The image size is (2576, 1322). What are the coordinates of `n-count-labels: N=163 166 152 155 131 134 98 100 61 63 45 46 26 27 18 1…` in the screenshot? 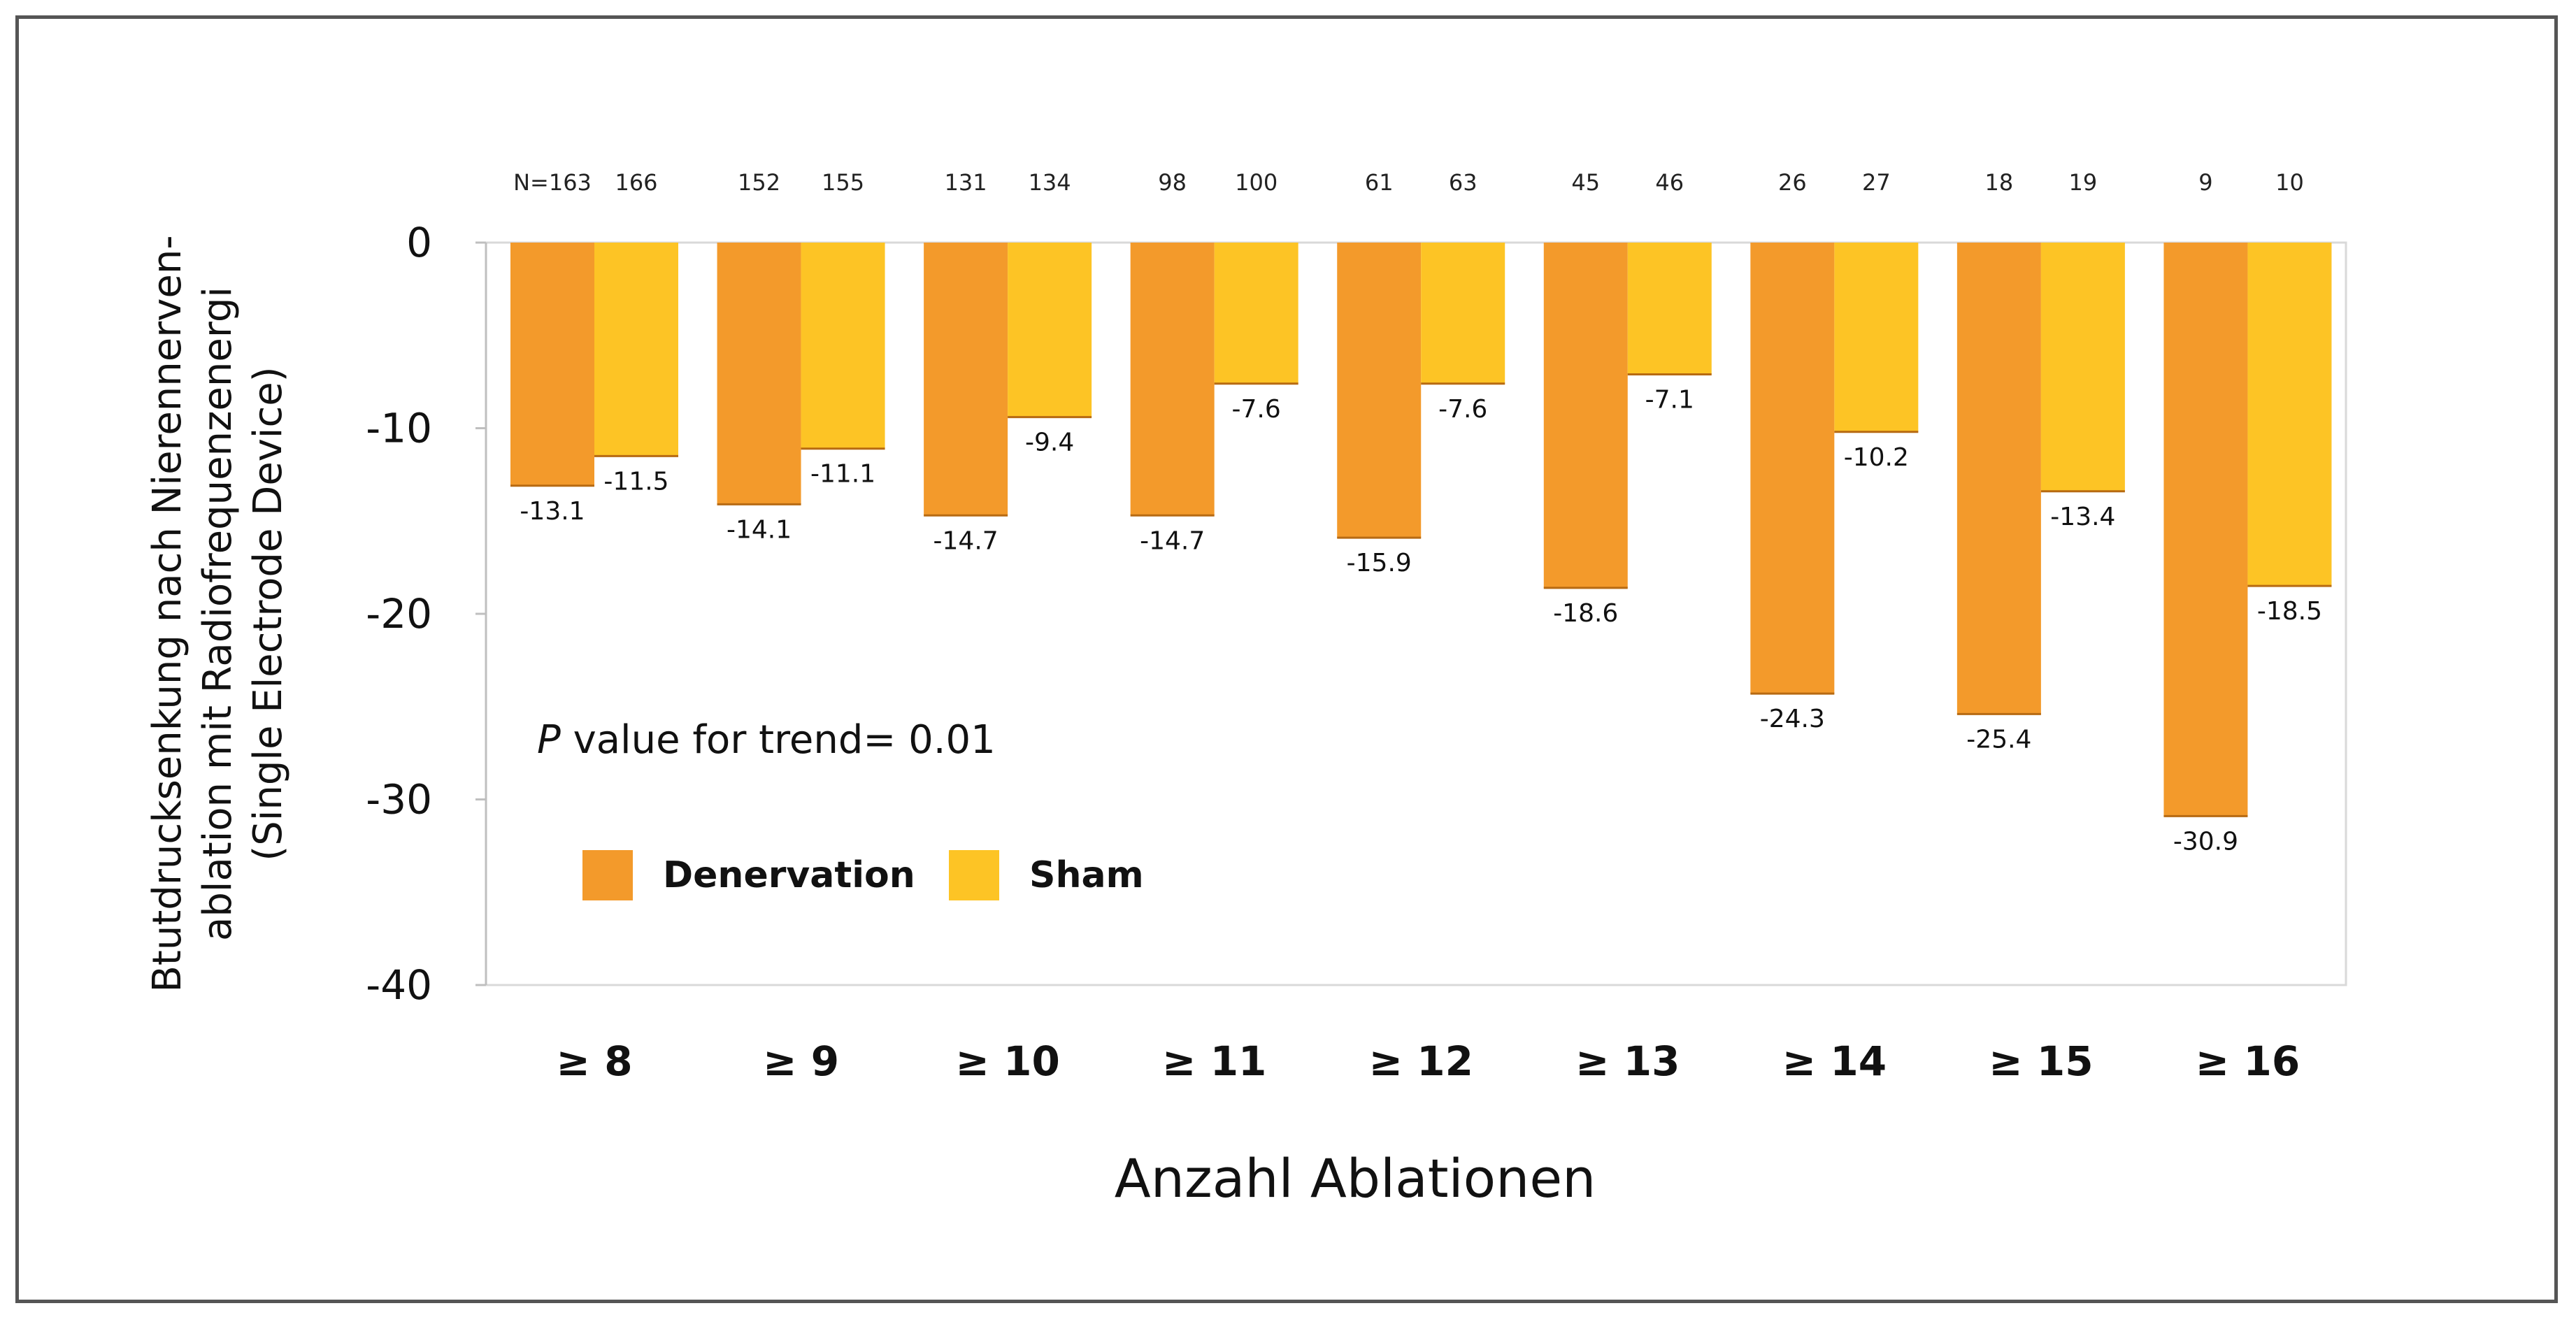 It's located at (1408, 182).